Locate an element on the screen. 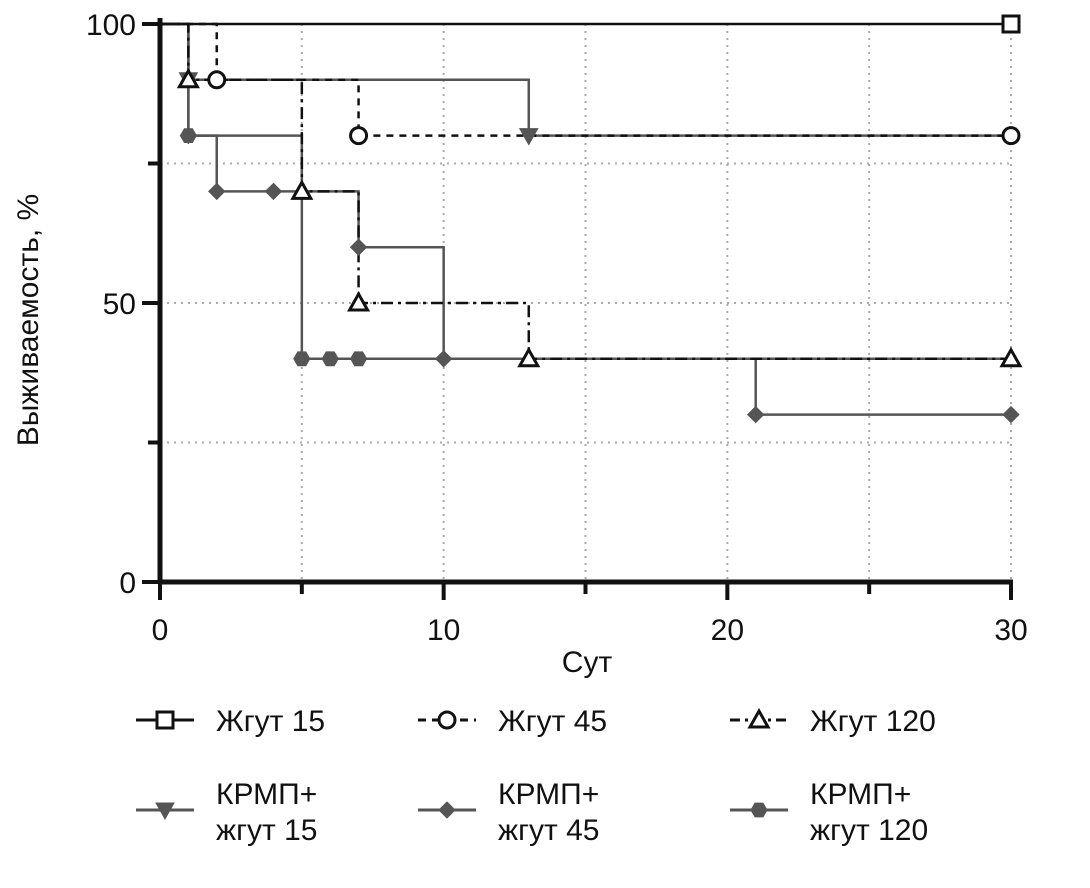  legend-label: Жгут 15 is located at coordinates (270, 721).